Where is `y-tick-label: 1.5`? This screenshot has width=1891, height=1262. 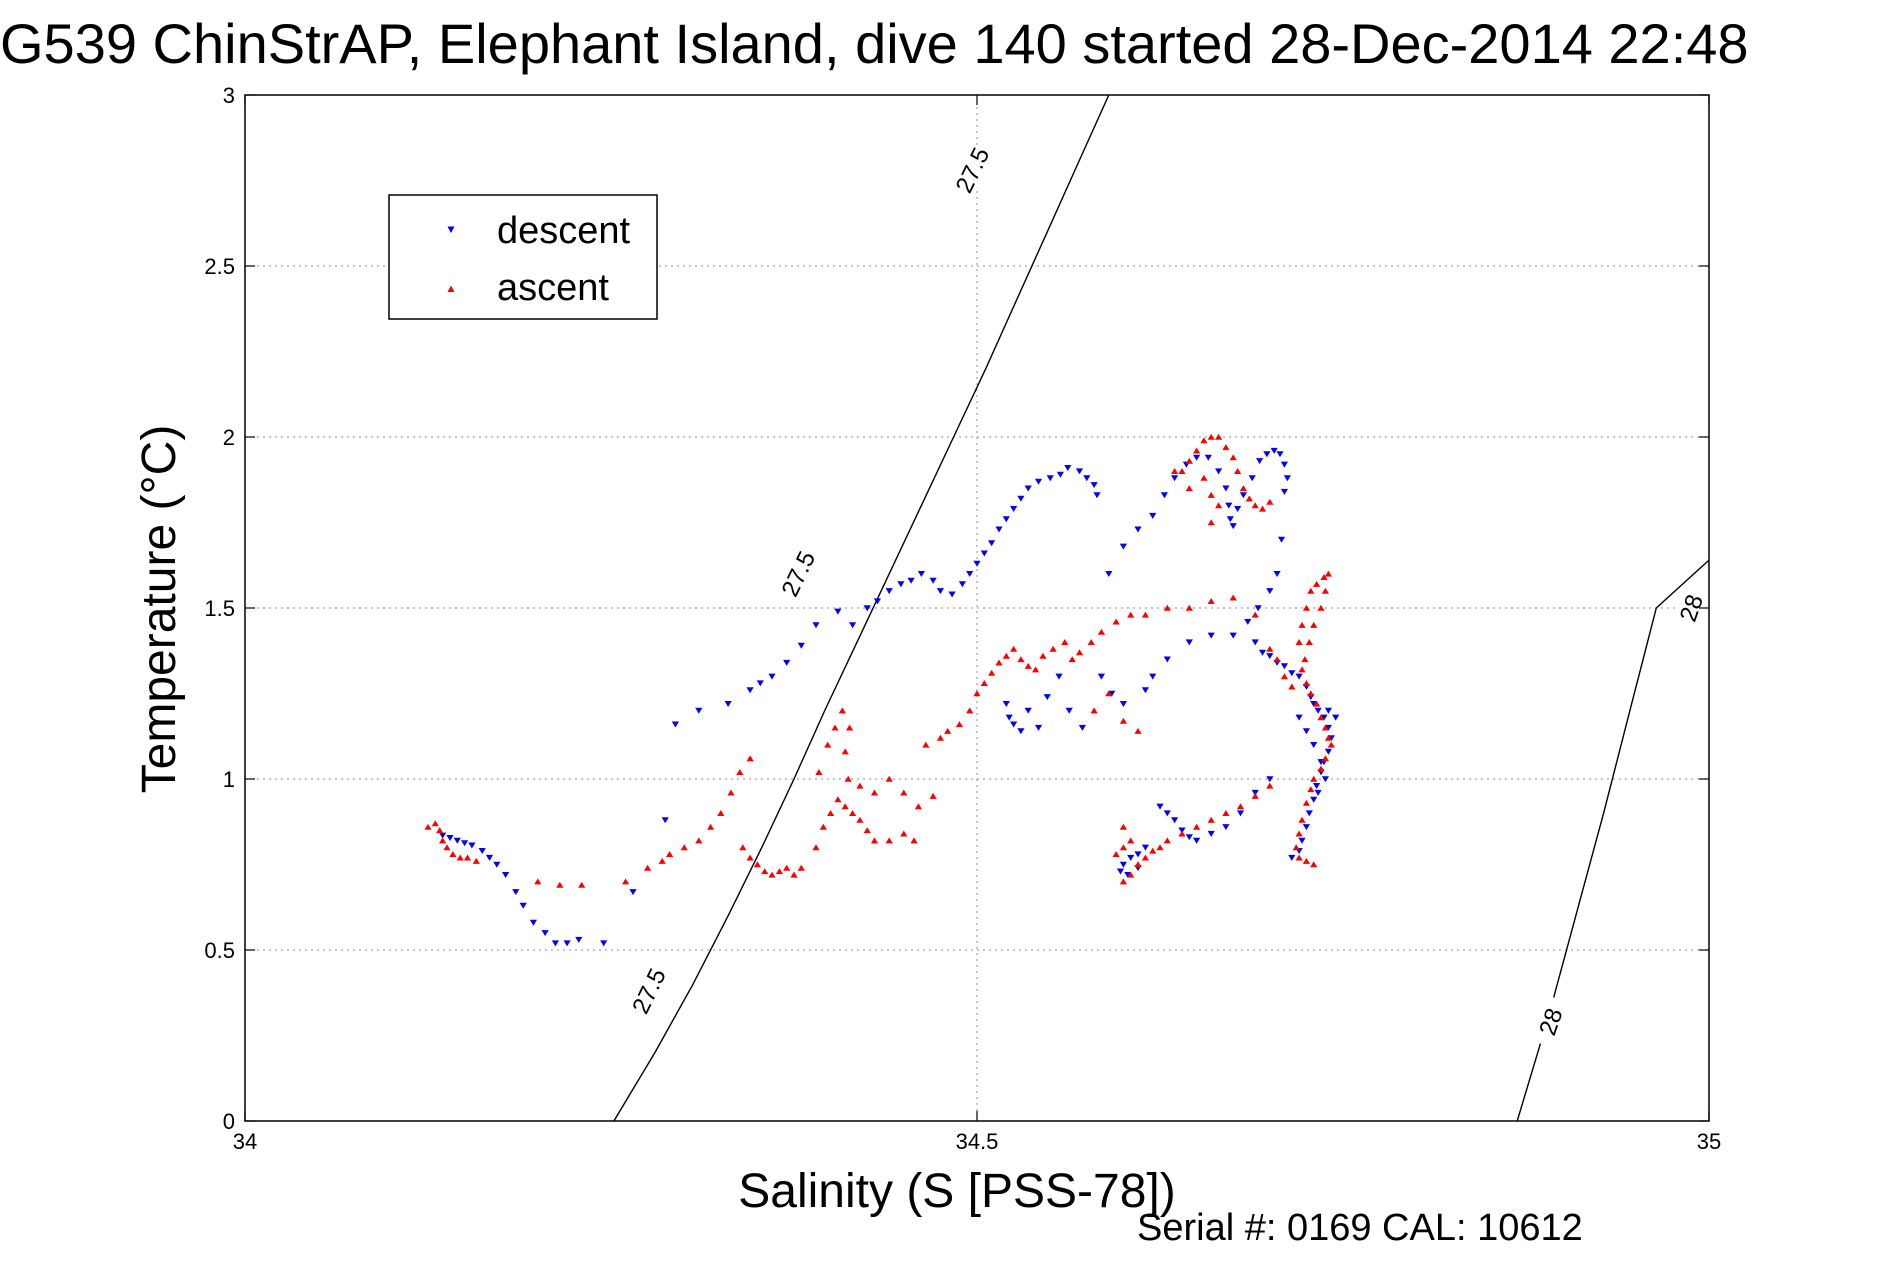 y-tick-label: 1.5 is located at coordinates (219, 608).